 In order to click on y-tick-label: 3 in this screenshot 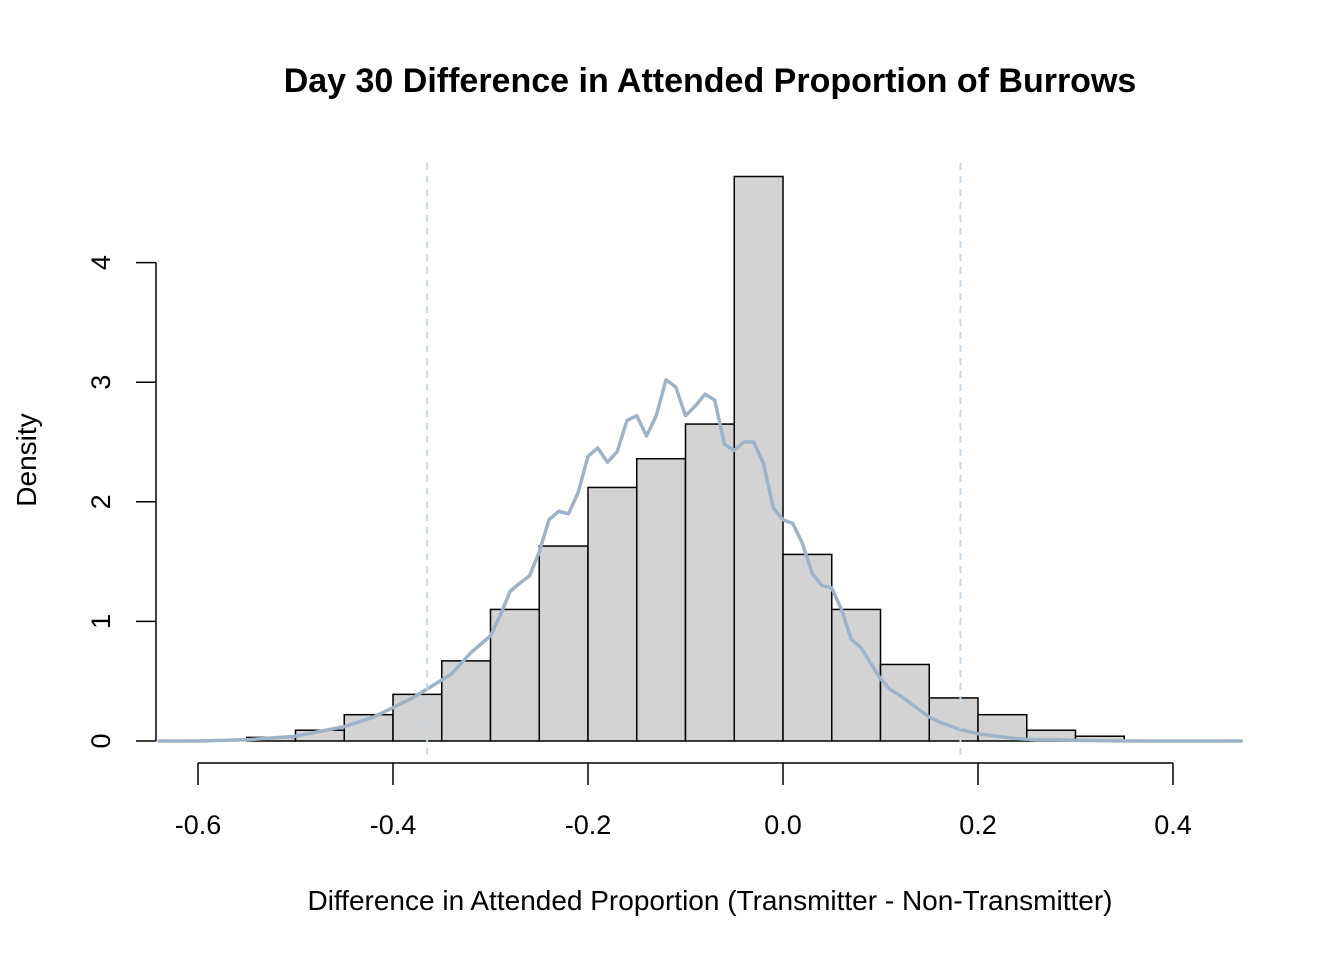, I will do `click(101, 382)`.